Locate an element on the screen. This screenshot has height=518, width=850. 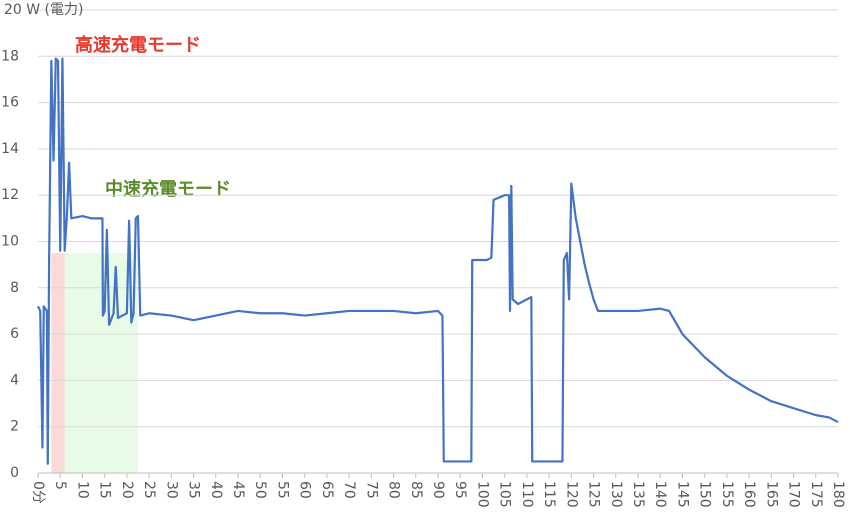
x-tick-label: 70 is located at coordinates (349, 490).